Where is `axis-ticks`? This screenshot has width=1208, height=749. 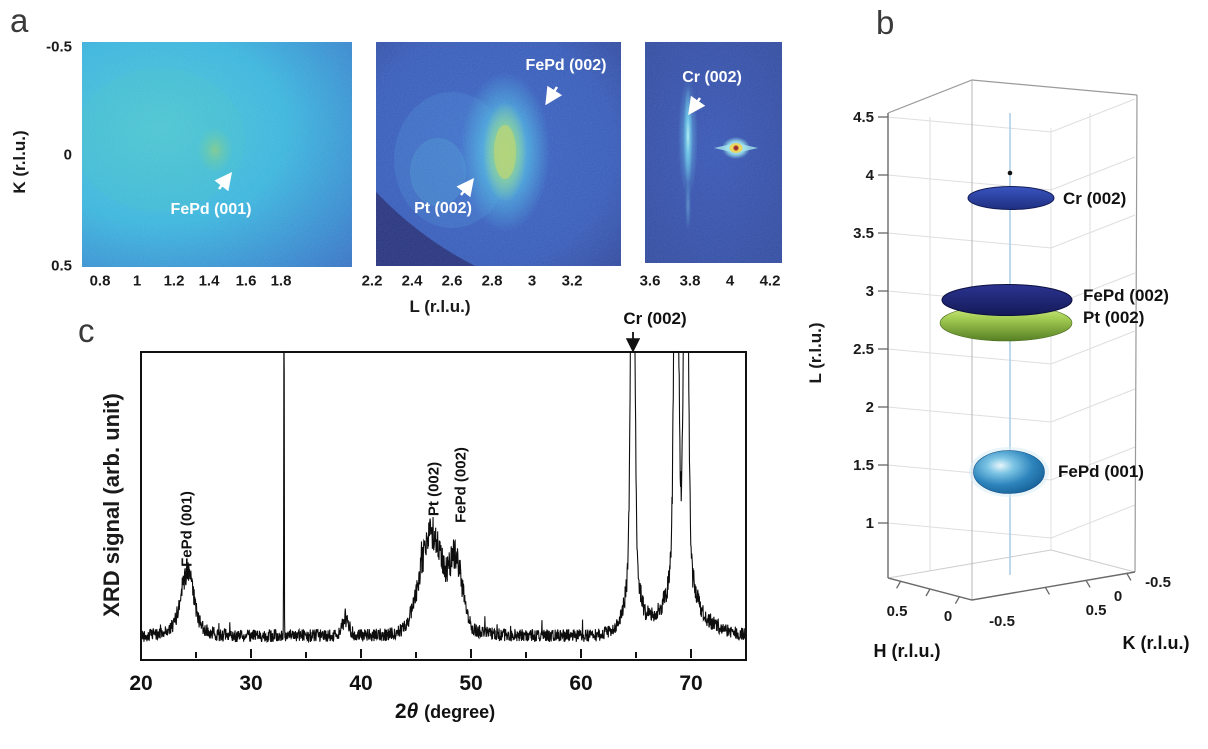 axis-ticks is located at coordinates (1005, 360).